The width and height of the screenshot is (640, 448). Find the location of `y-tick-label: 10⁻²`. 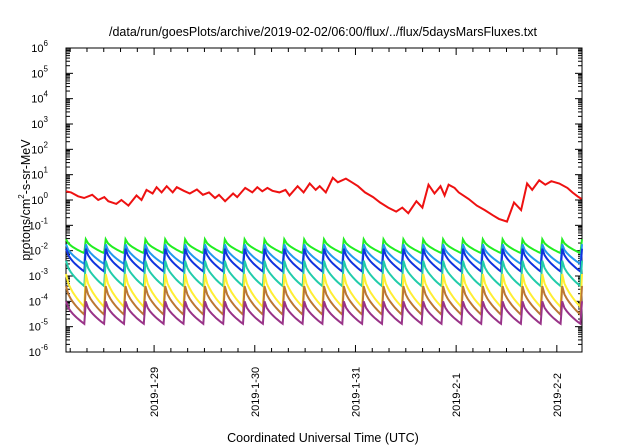

y-tick-label: 10⁻² is located at coordinates (39, 250).